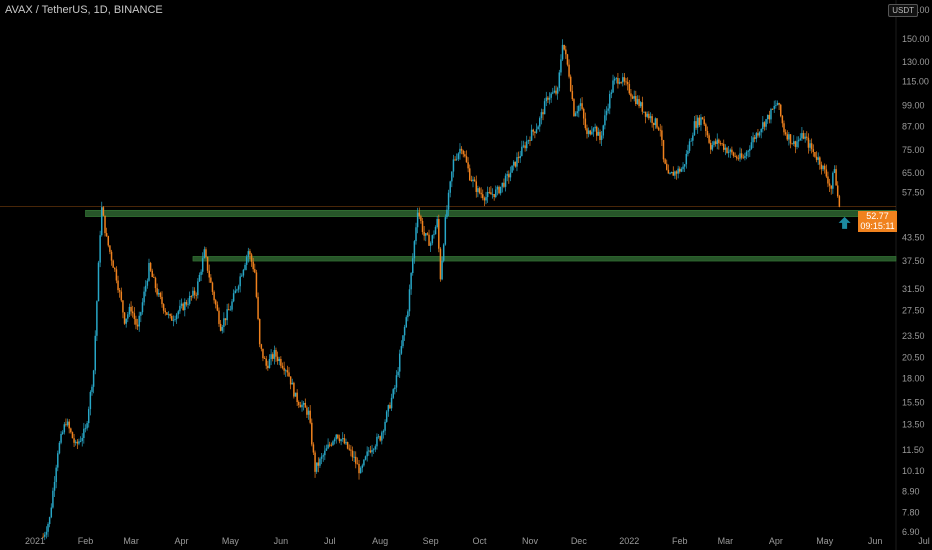 This screenshot has width=932, height=550. I want to click on y-tick-label: 23.50, so click(913, 336).